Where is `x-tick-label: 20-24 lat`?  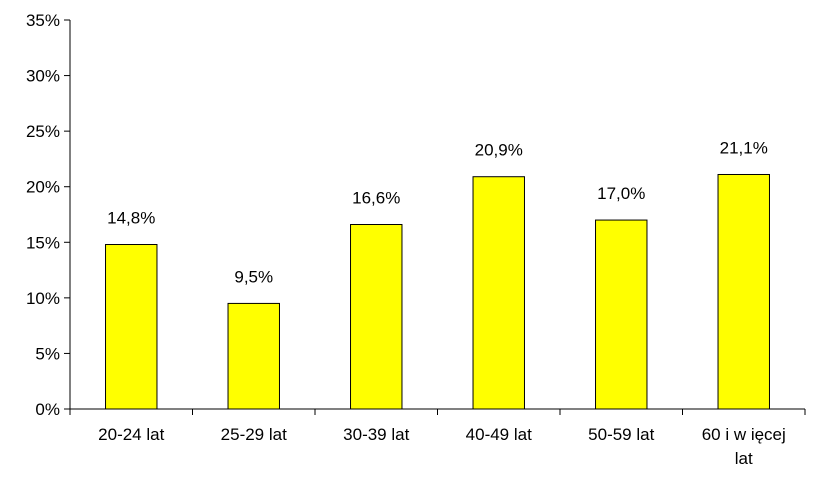 x-tick-label: 20-24 lat is located at coordinates (131, 434).